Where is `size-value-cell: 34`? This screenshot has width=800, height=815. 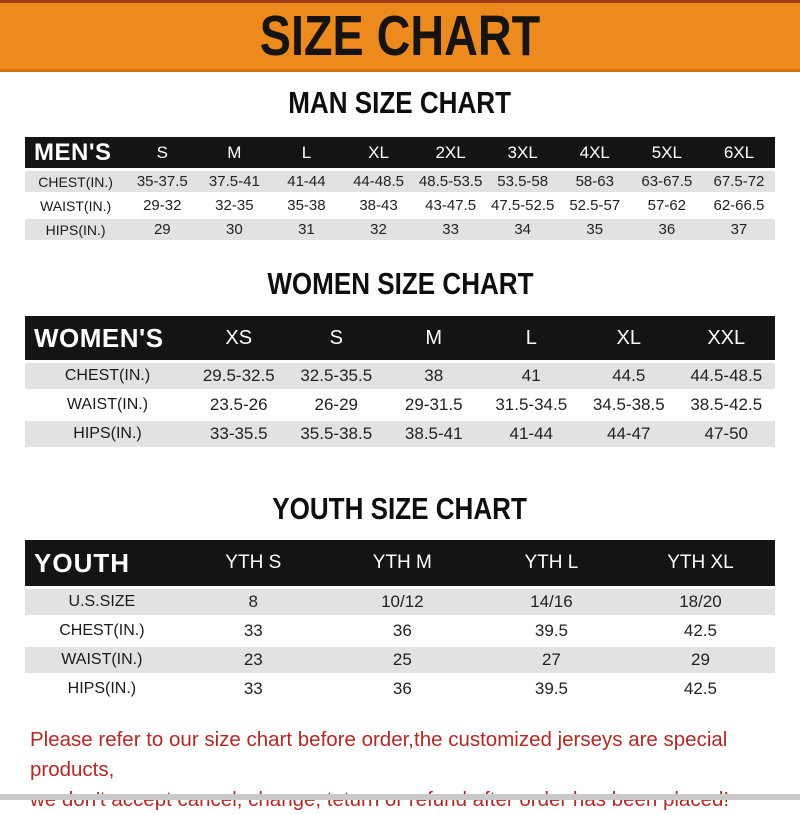 size-value-cell: 34 is located at coordinates (522, 229).